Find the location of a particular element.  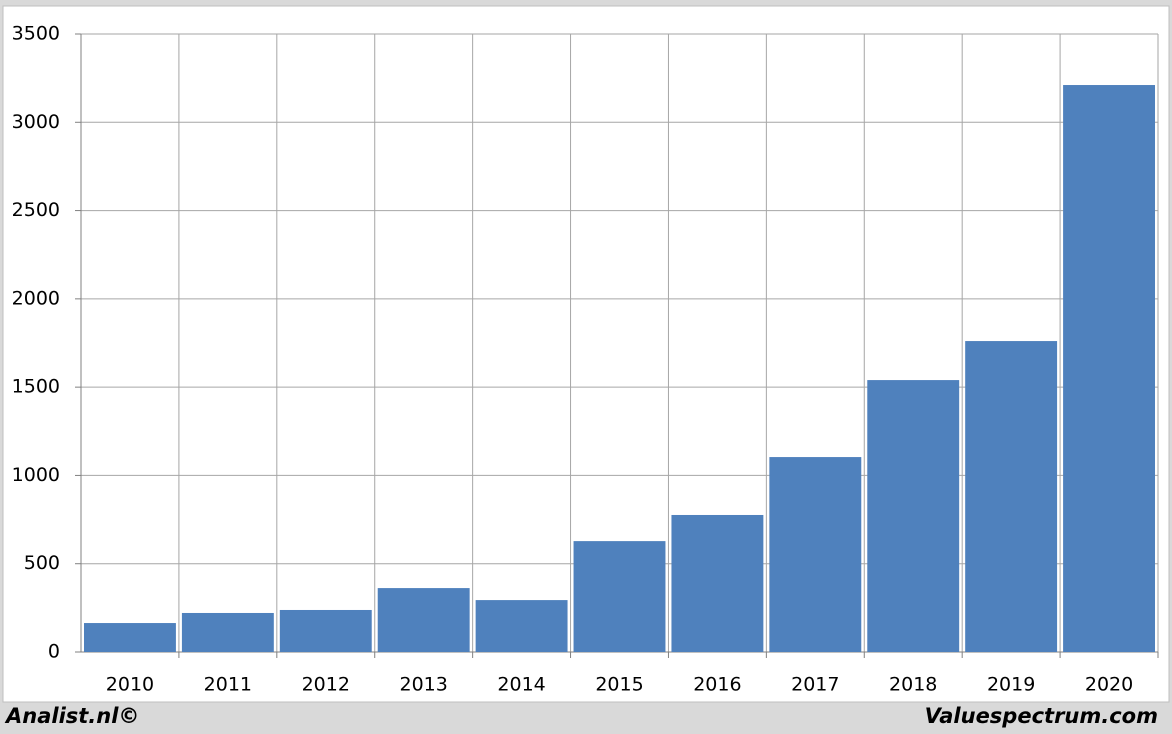

x-tick-label: 2011 is located at coordinates (228, 685).